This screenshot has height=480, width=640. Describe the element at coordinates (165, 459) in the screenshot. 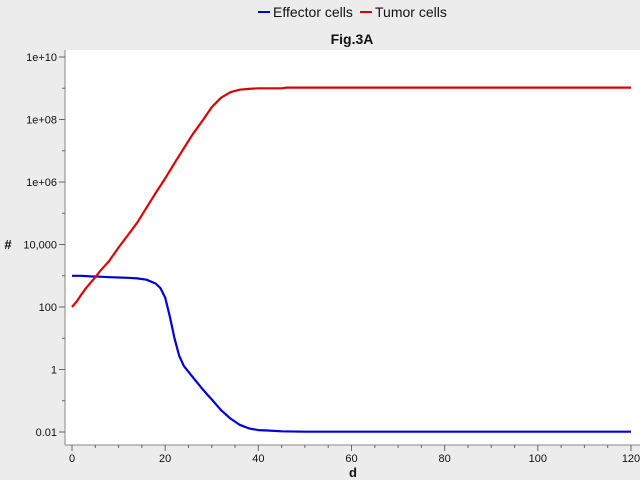

I see `x-tick-label: 20` at that location.